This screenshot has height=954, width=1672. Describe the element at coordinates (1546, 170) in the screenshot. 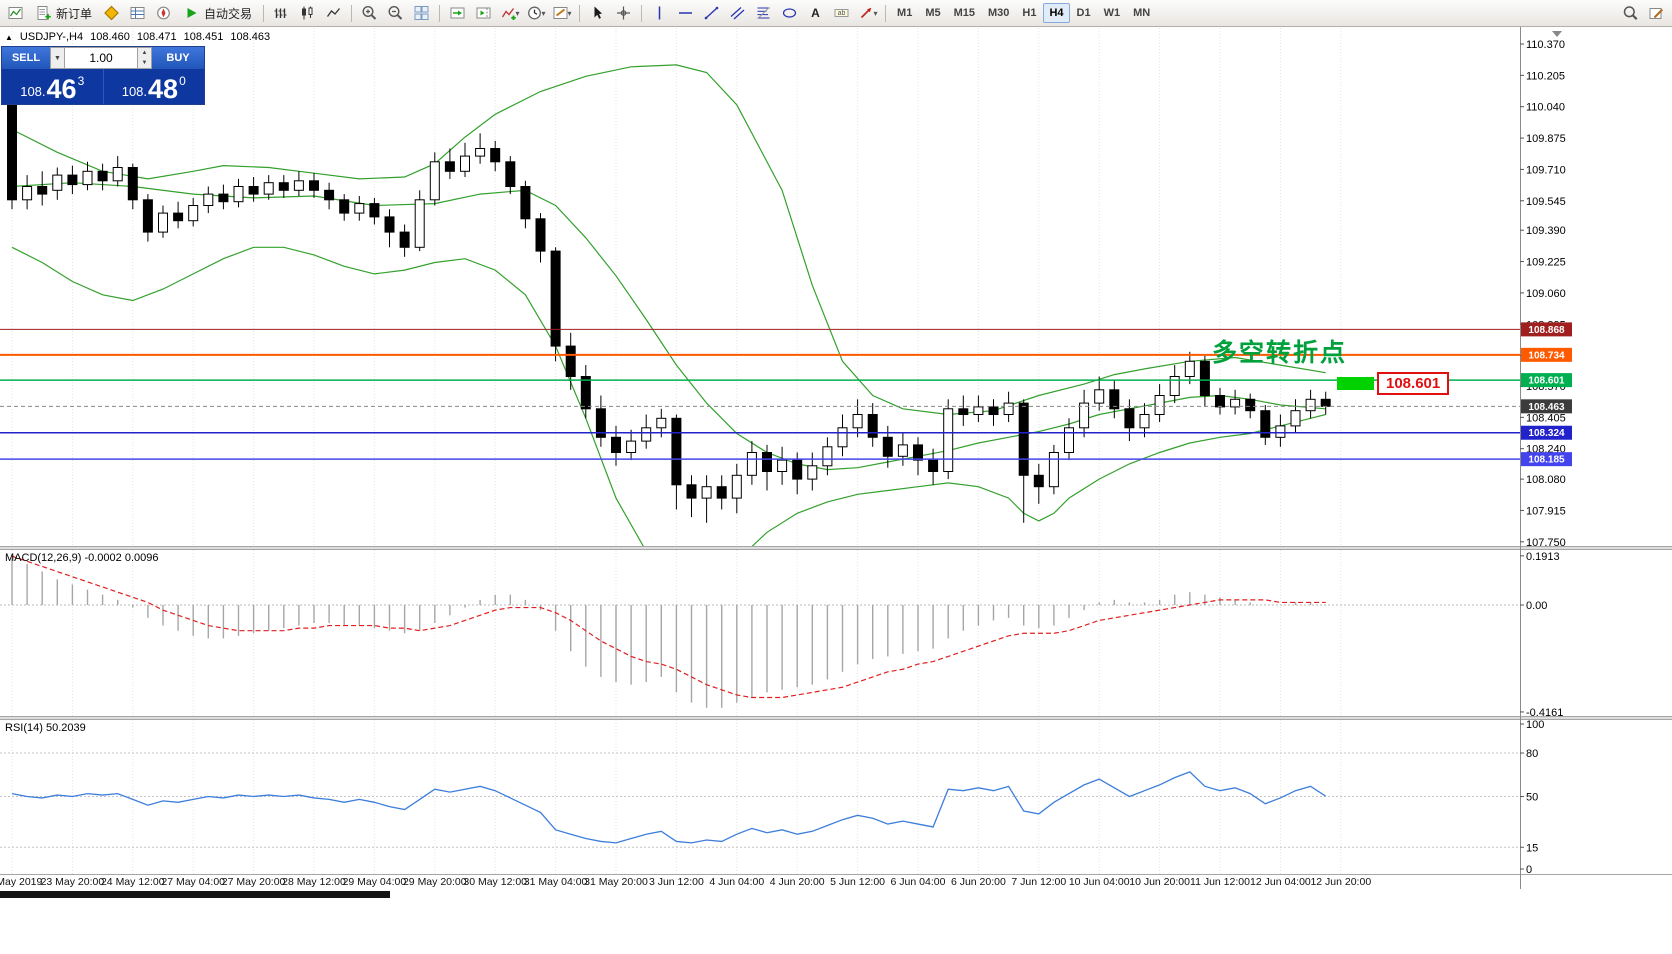

I see `svg-text: 109.710` at that location.